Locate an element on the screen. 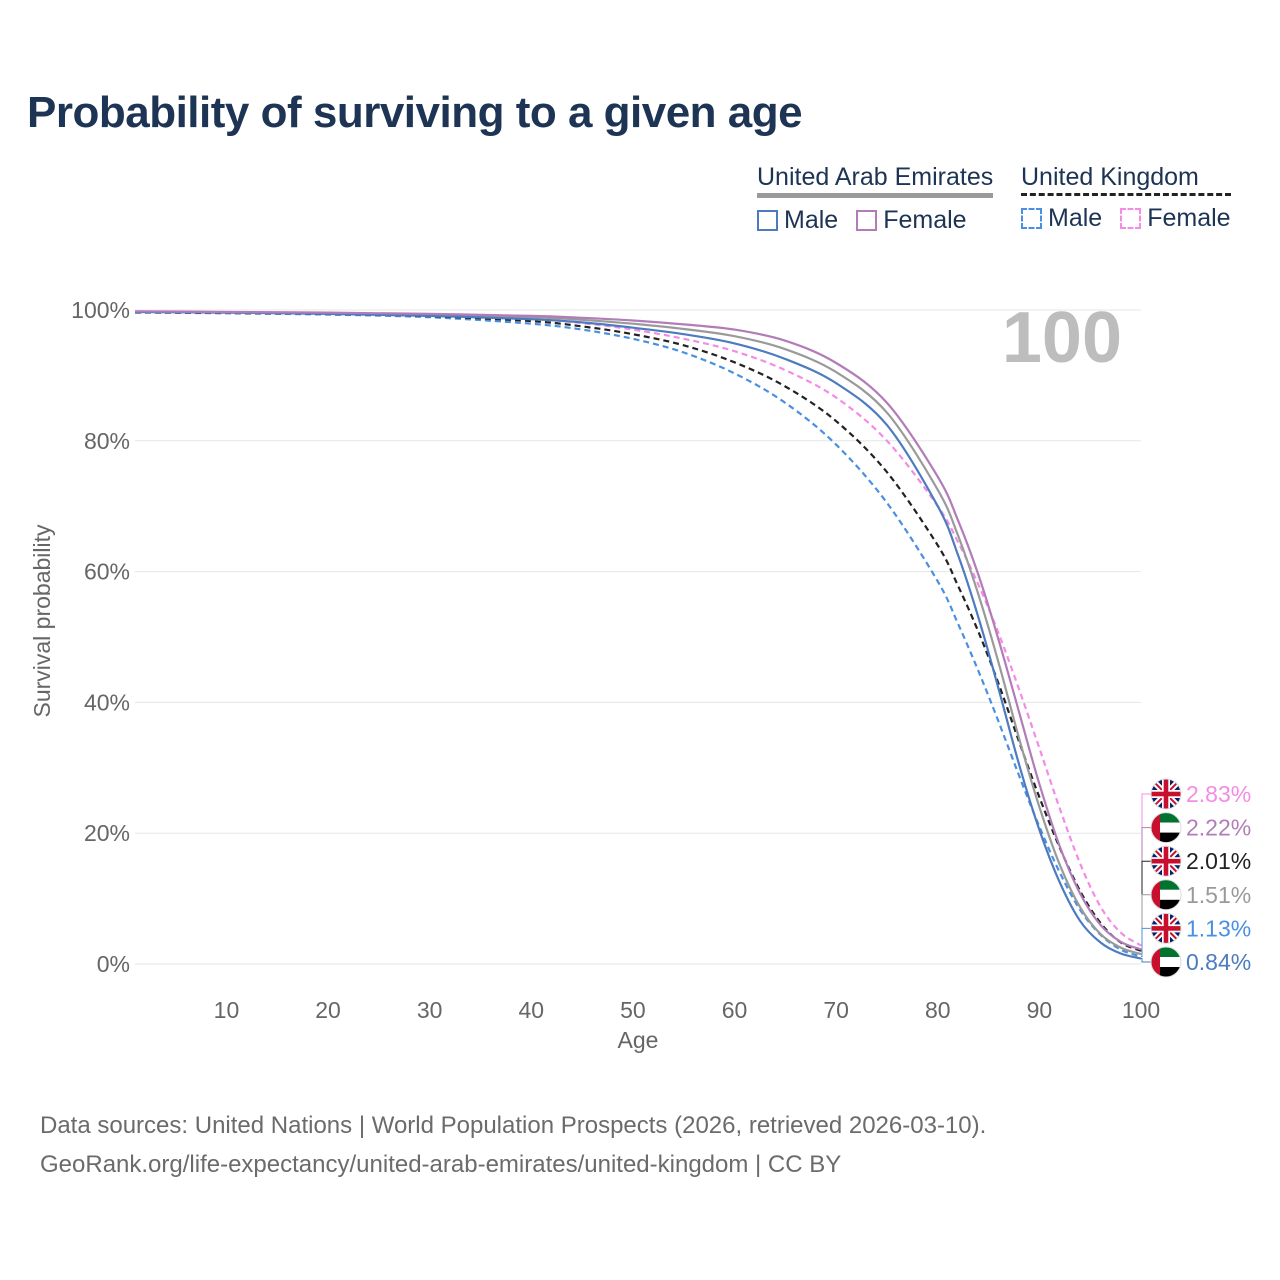 This screenshot has width=1280, height=1280. x-tick-label-50: 50 is located at coordinates (633, 1010).